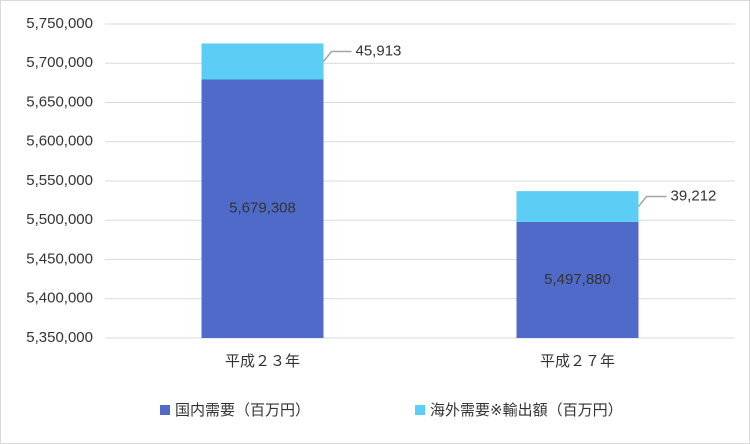  I want to click on y-tick-label: 5,500,000, so click(59, 219).